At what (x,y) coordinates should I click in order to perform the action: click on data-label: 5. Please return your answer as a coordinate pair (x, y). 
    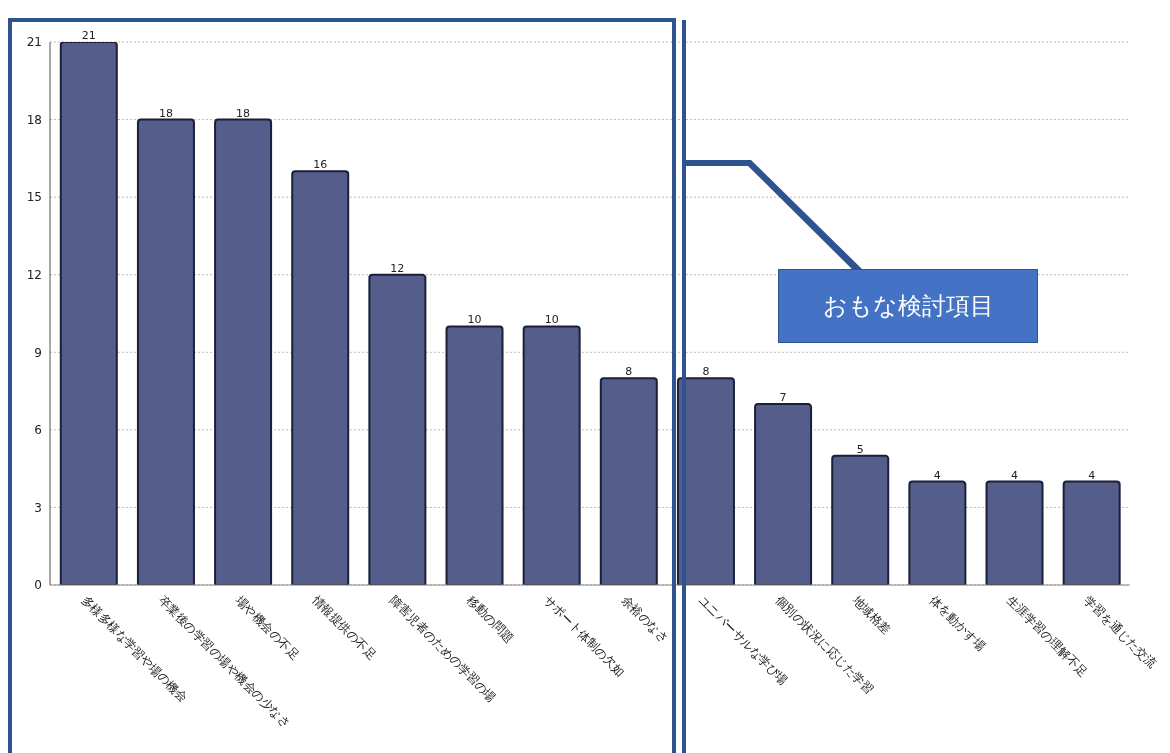
    Looking at the image, I should click on (860, 449).